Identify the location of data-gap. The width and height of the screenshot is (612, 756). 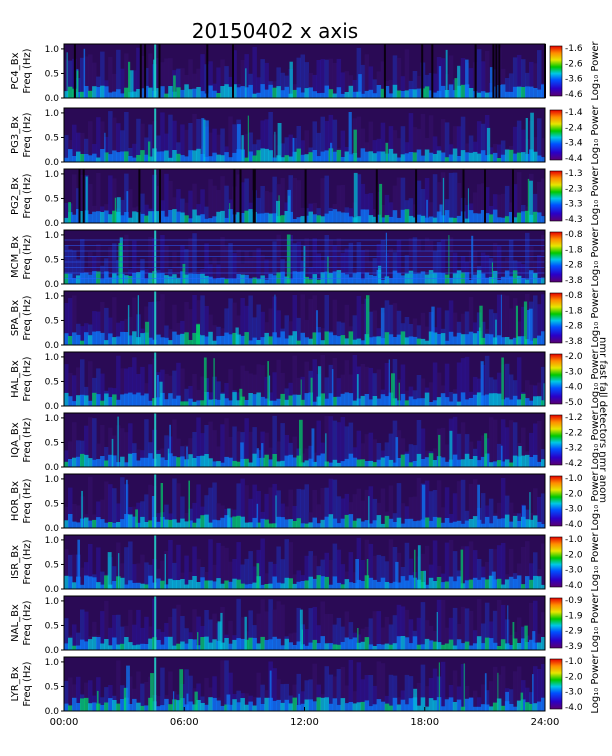
(240, 196).